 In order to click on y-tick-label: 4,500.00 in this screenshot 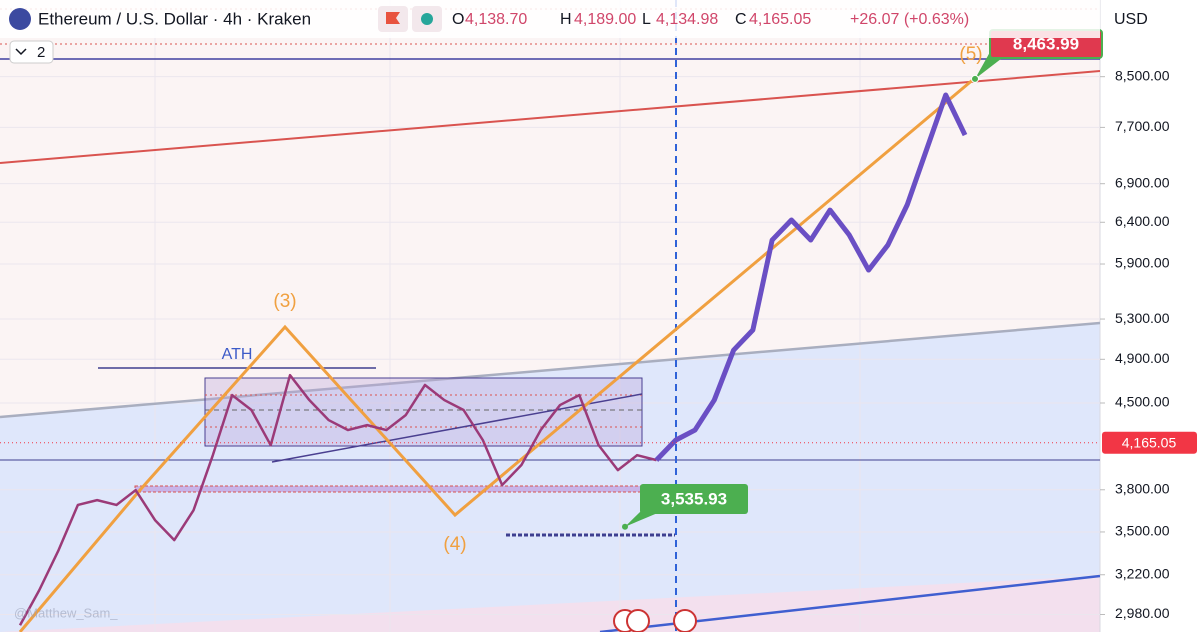, I will do `click(1142, 402)`.